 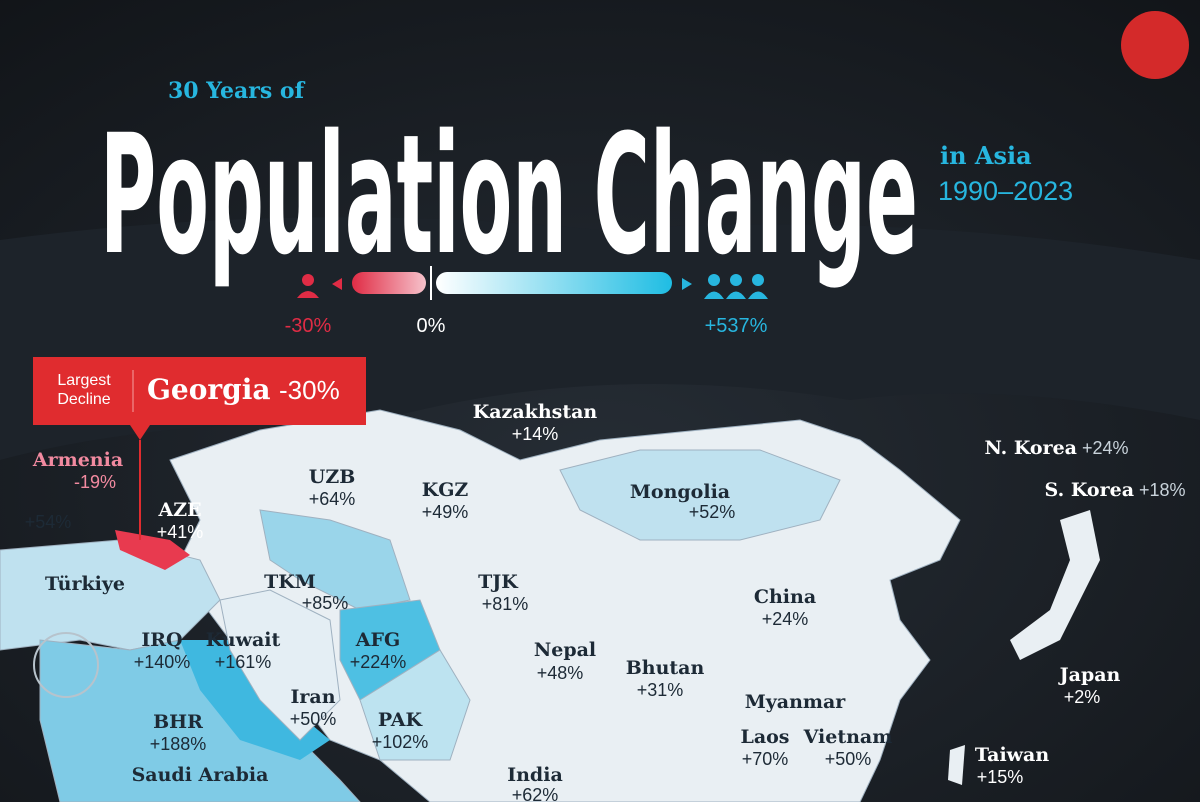 I want to click on country-name: Myanmar, so click(x=796, y=702).